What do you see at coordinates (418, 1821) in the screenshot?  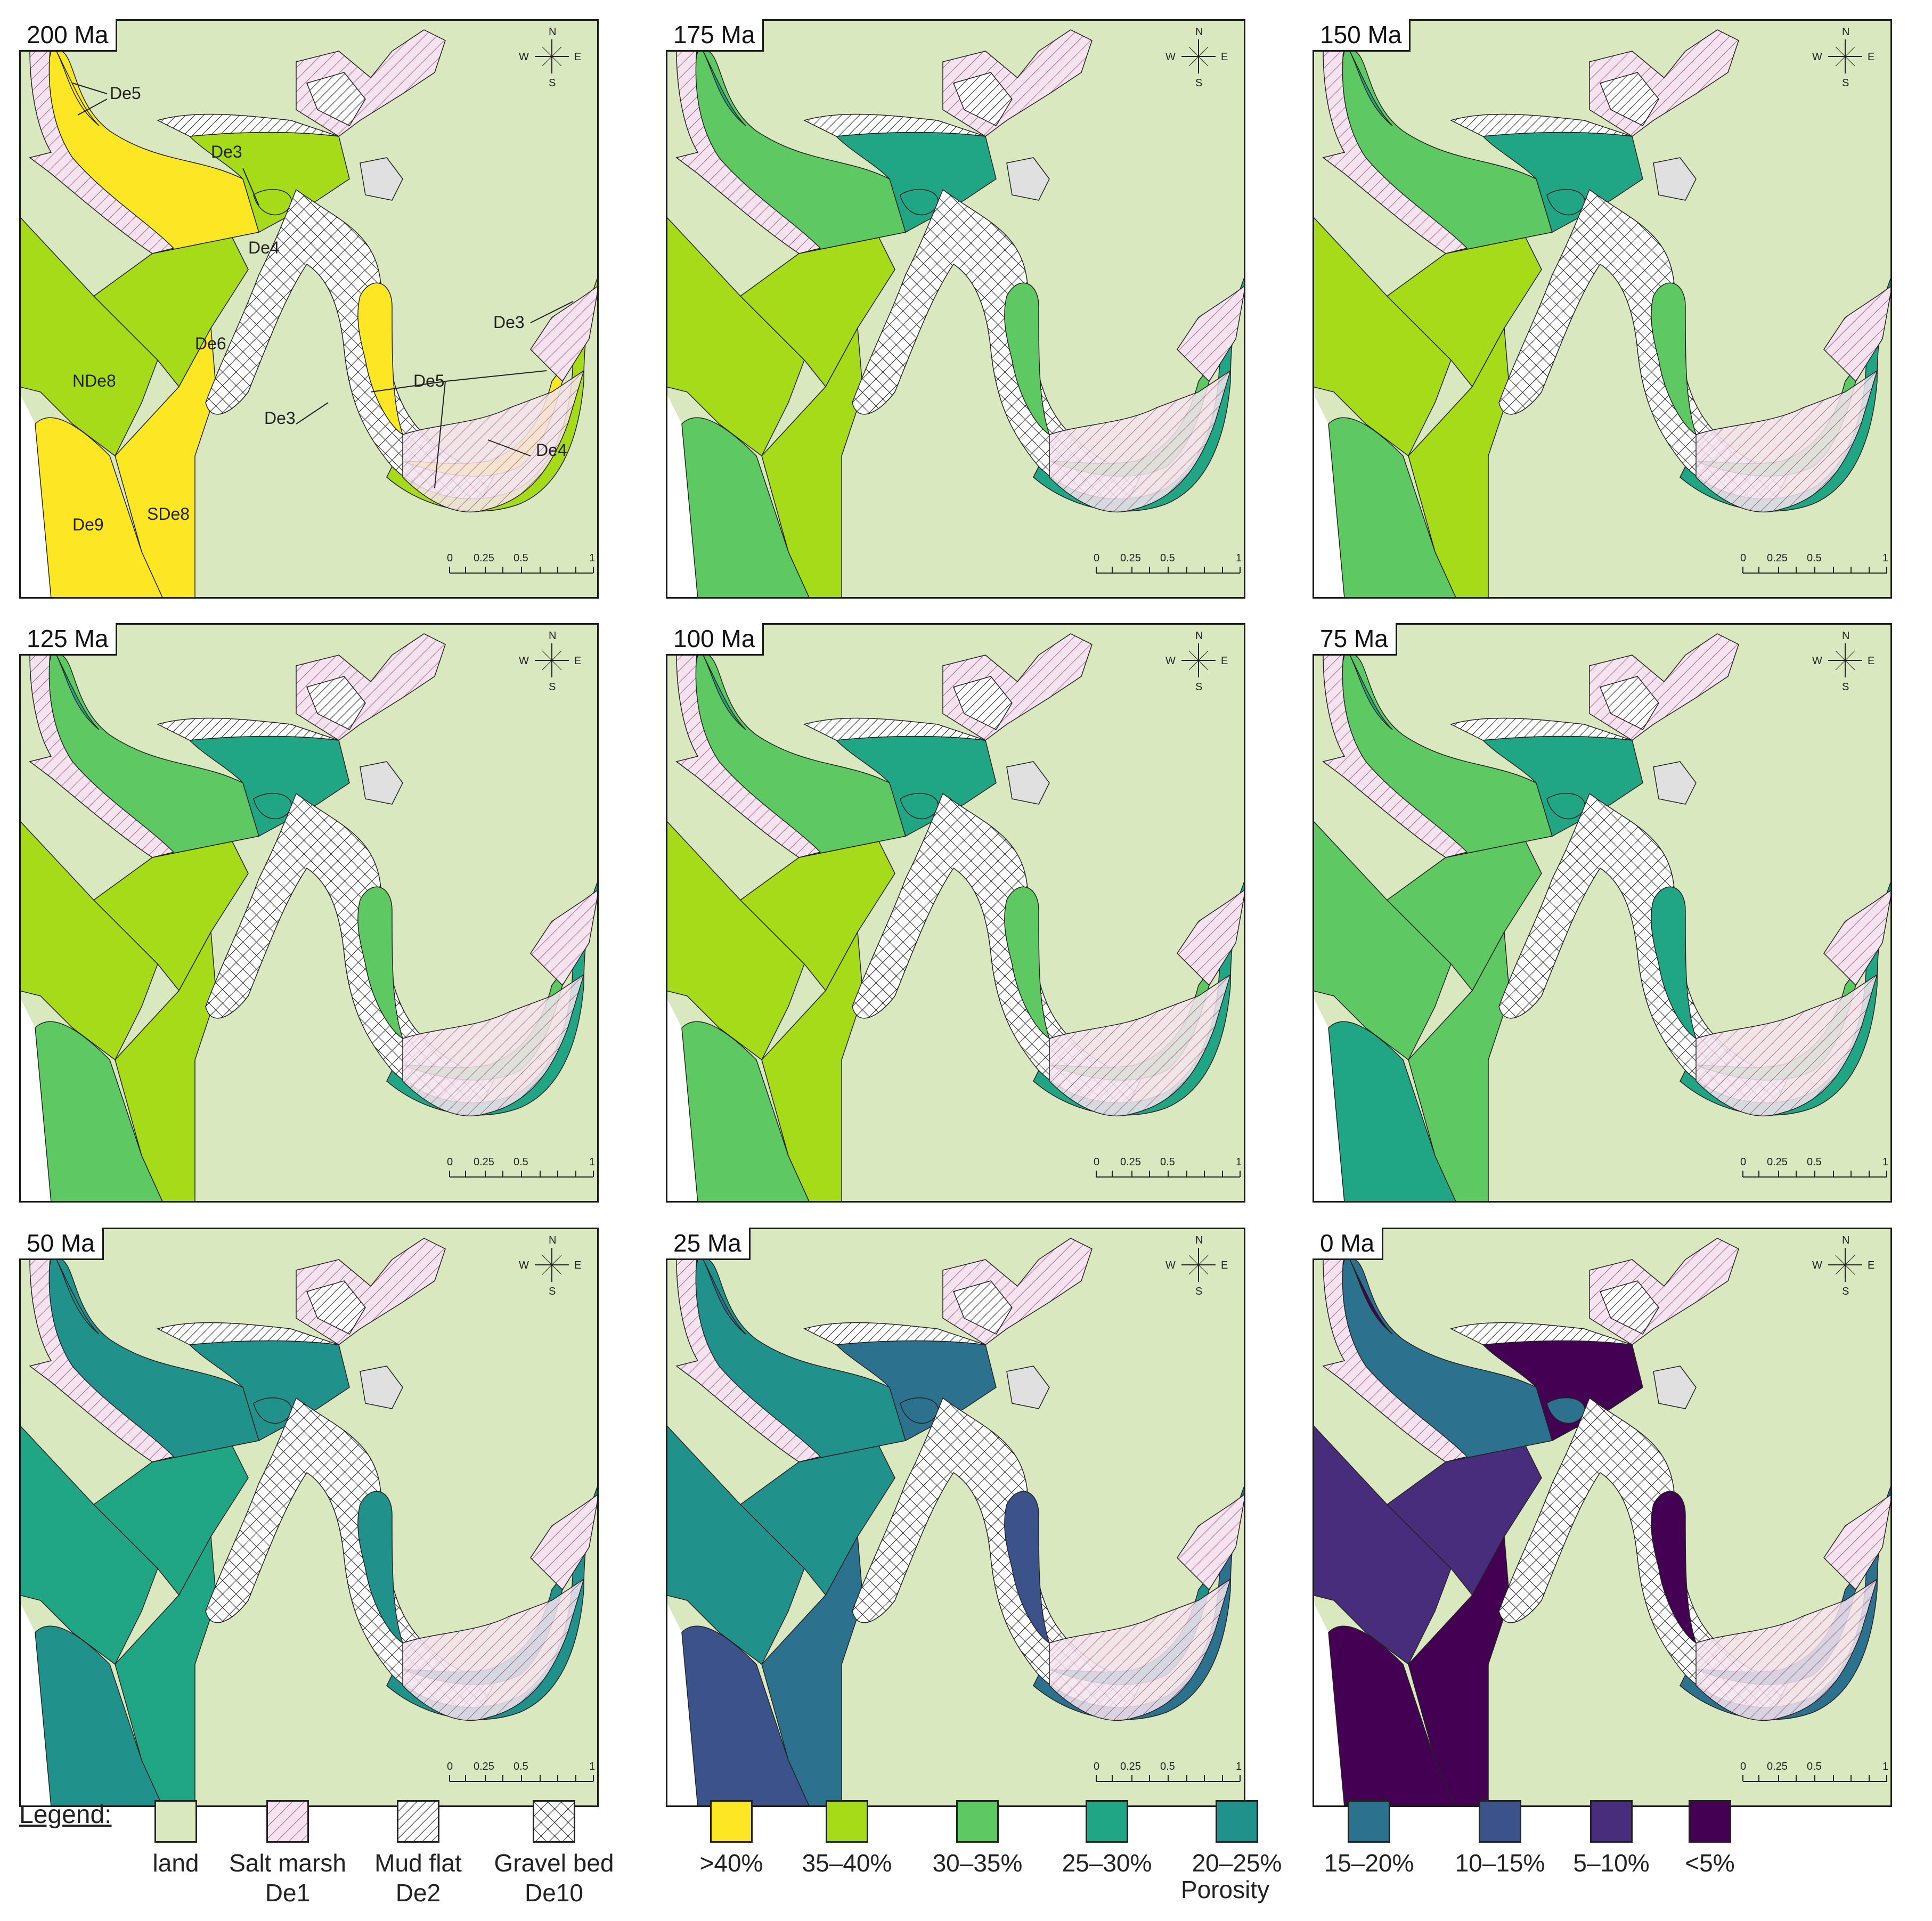 I see `legend-swatch-mudflat` at bounding box center [418, 1821].